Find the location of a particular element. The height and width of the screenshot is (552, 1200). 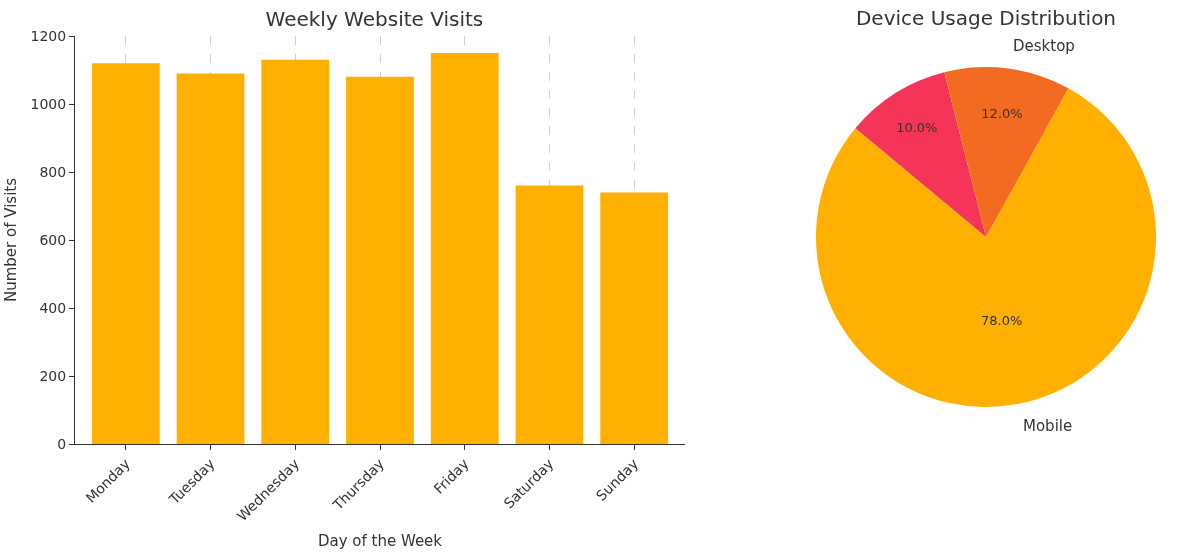

pie-slice is located at coordinates (1006, 152).